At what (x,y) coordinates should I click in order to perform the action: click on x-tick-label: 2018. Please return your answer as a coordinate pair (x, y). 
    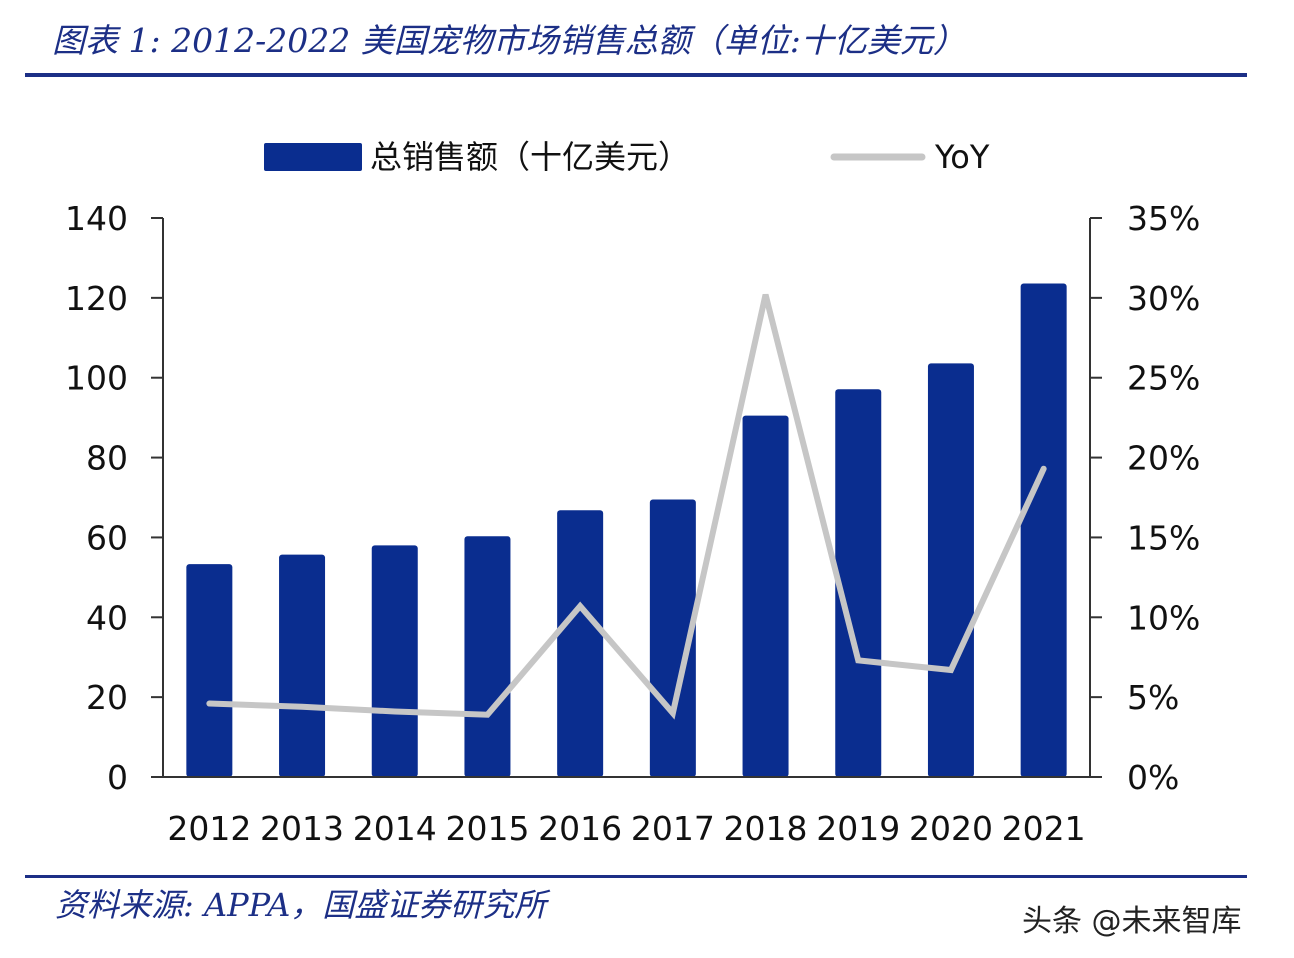
    Looking at the image, I should click on (766, 828).